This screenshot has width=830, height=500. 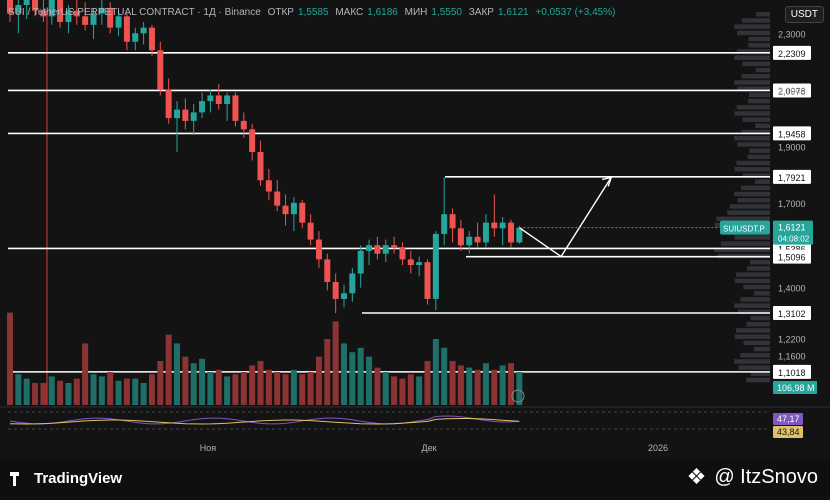 I want to click on low-value: 1,5550, so click(x=446, y=12).